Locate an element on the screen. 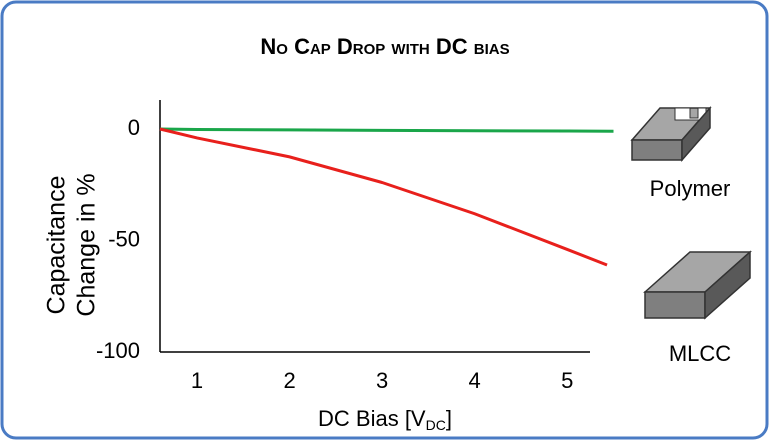 The height and width of the screenshot is (445, 769). chart-title: No Cap Drop with DC bias is located at coordinates (384, 46).